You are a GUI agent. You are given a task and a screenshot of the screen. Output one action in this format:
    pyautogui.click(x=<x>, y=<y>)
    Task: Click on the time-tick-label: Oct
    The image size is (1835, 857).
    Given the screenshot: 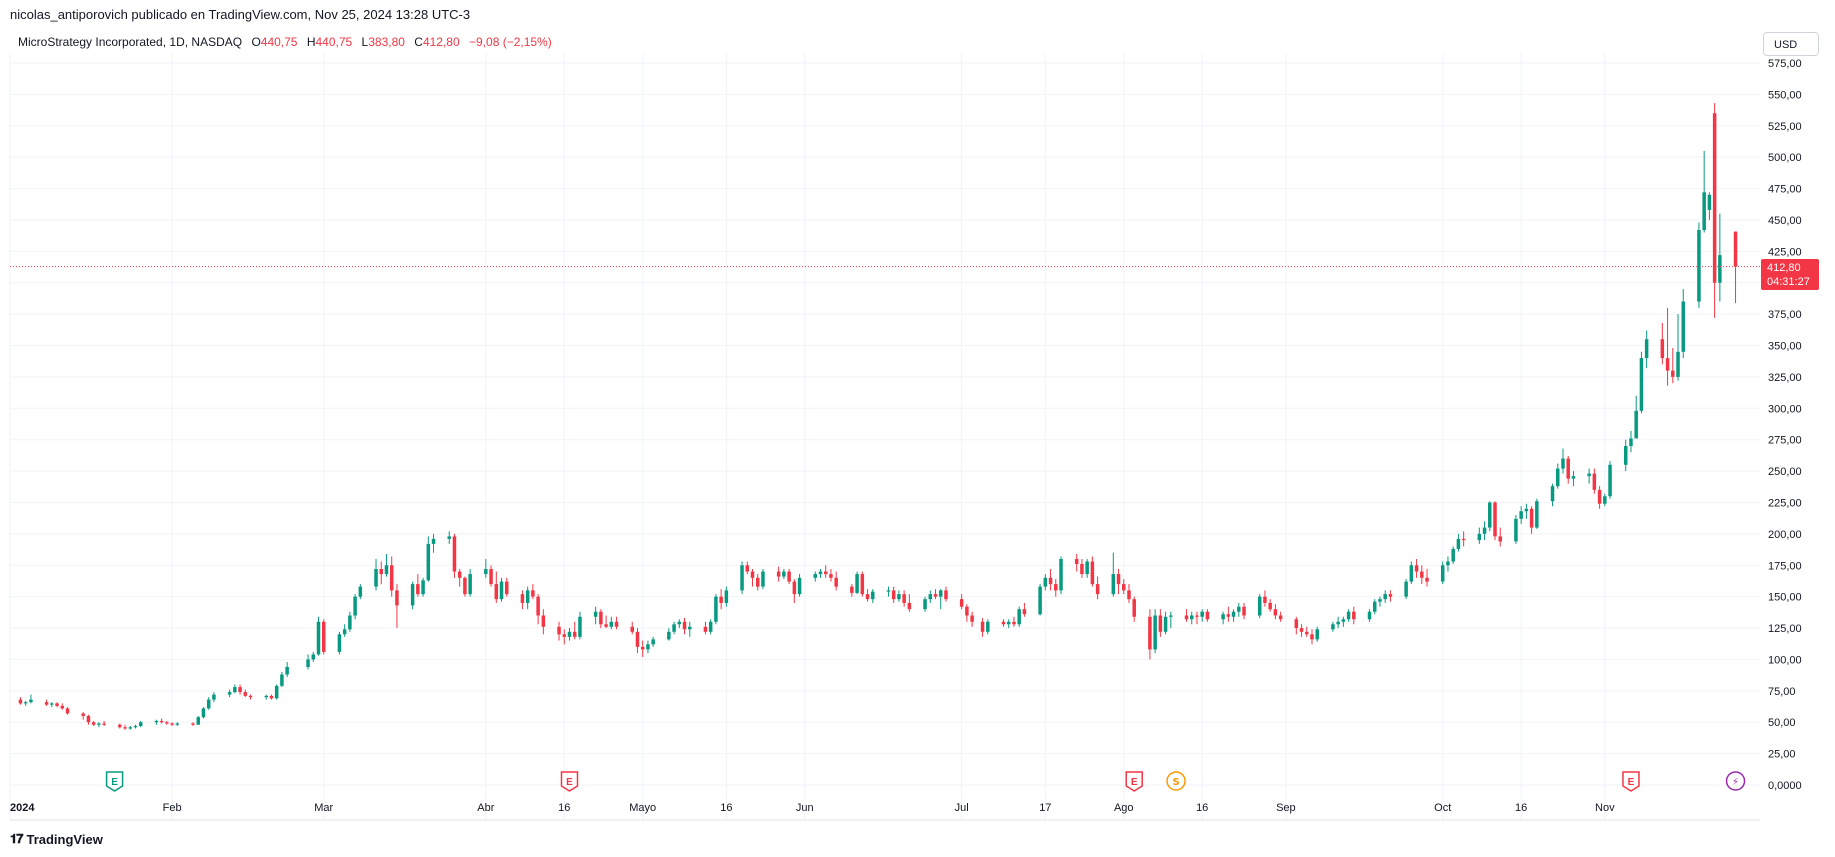 What is the action you would take?
    pyautogui.click(x=1442, y=808)
    